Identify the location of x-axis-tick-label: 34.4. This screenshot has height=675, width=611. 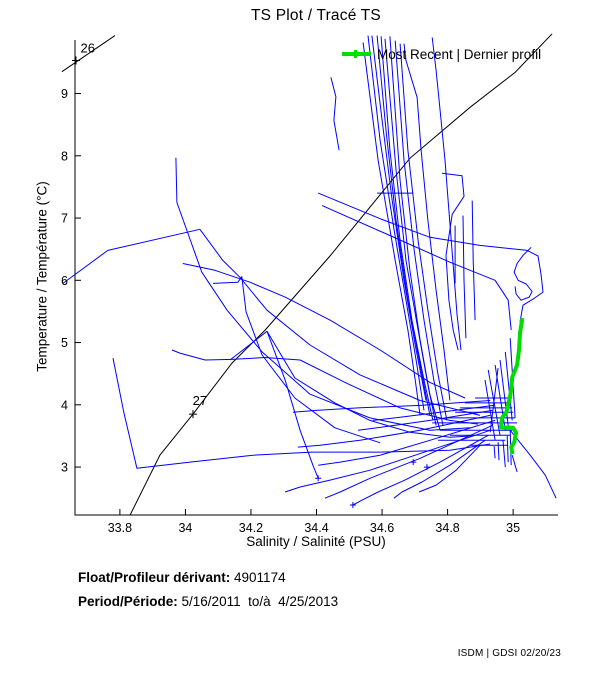
(316, 528).